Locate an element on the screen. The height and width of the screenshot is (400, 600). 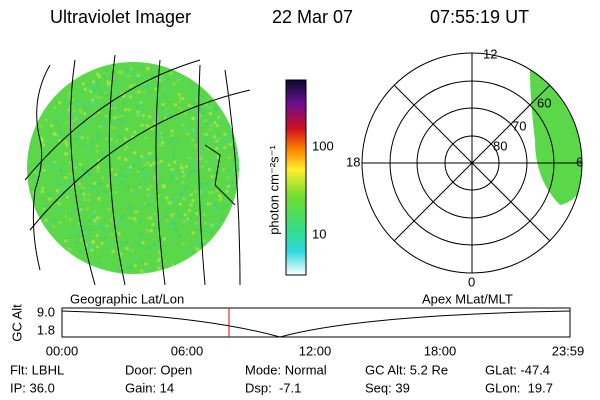
info-field: Mode: Normal is located at coordinates (286, 369).